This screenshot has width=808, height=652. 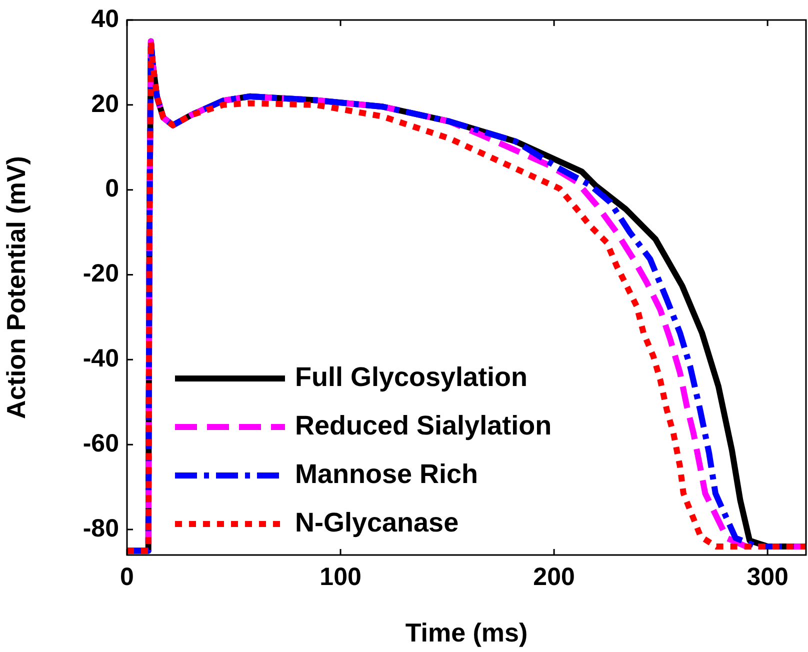 I want to click on y-tick-label: -80, so click(x=100, y=528).